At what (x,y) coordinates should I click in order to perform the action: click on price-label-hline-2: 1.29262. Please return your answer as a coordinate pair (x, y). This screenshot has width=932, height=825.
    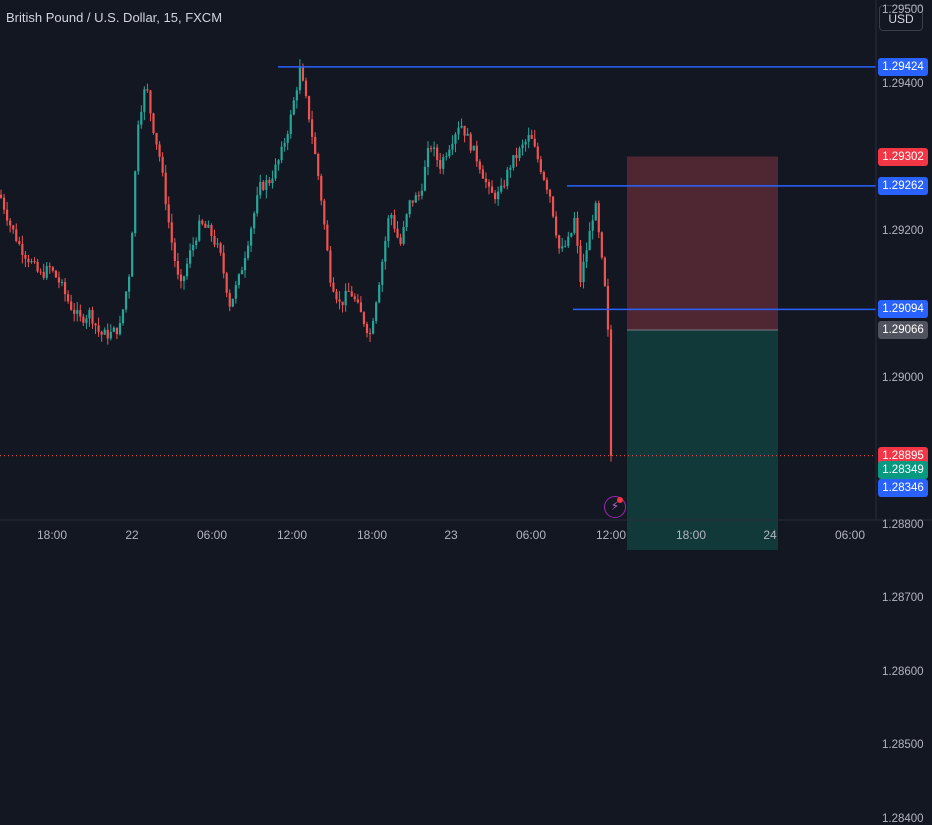
    Looking at the image, I should click on (903, 185).